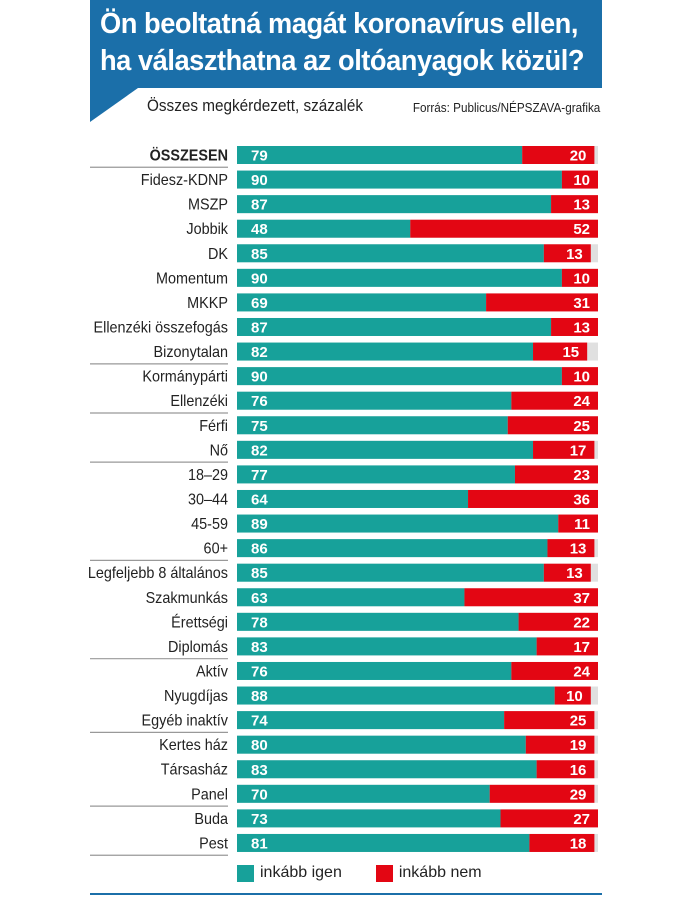 The image size is (690, 900). I want to click on value-label-nem: 25, so click(581, 426).